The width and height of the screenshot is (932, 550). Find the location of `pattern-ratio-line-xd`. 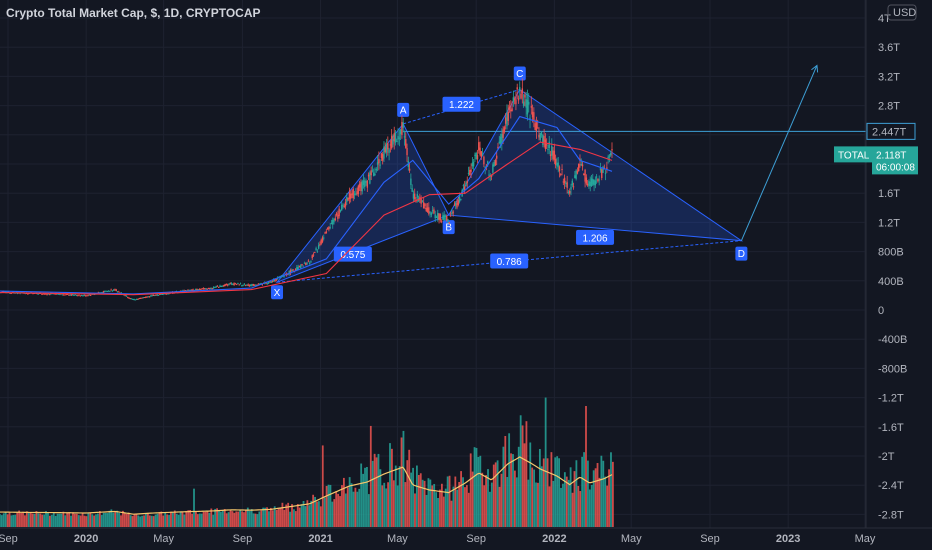

pattern-ratio-line-xd is located at coordinates (509, 261).